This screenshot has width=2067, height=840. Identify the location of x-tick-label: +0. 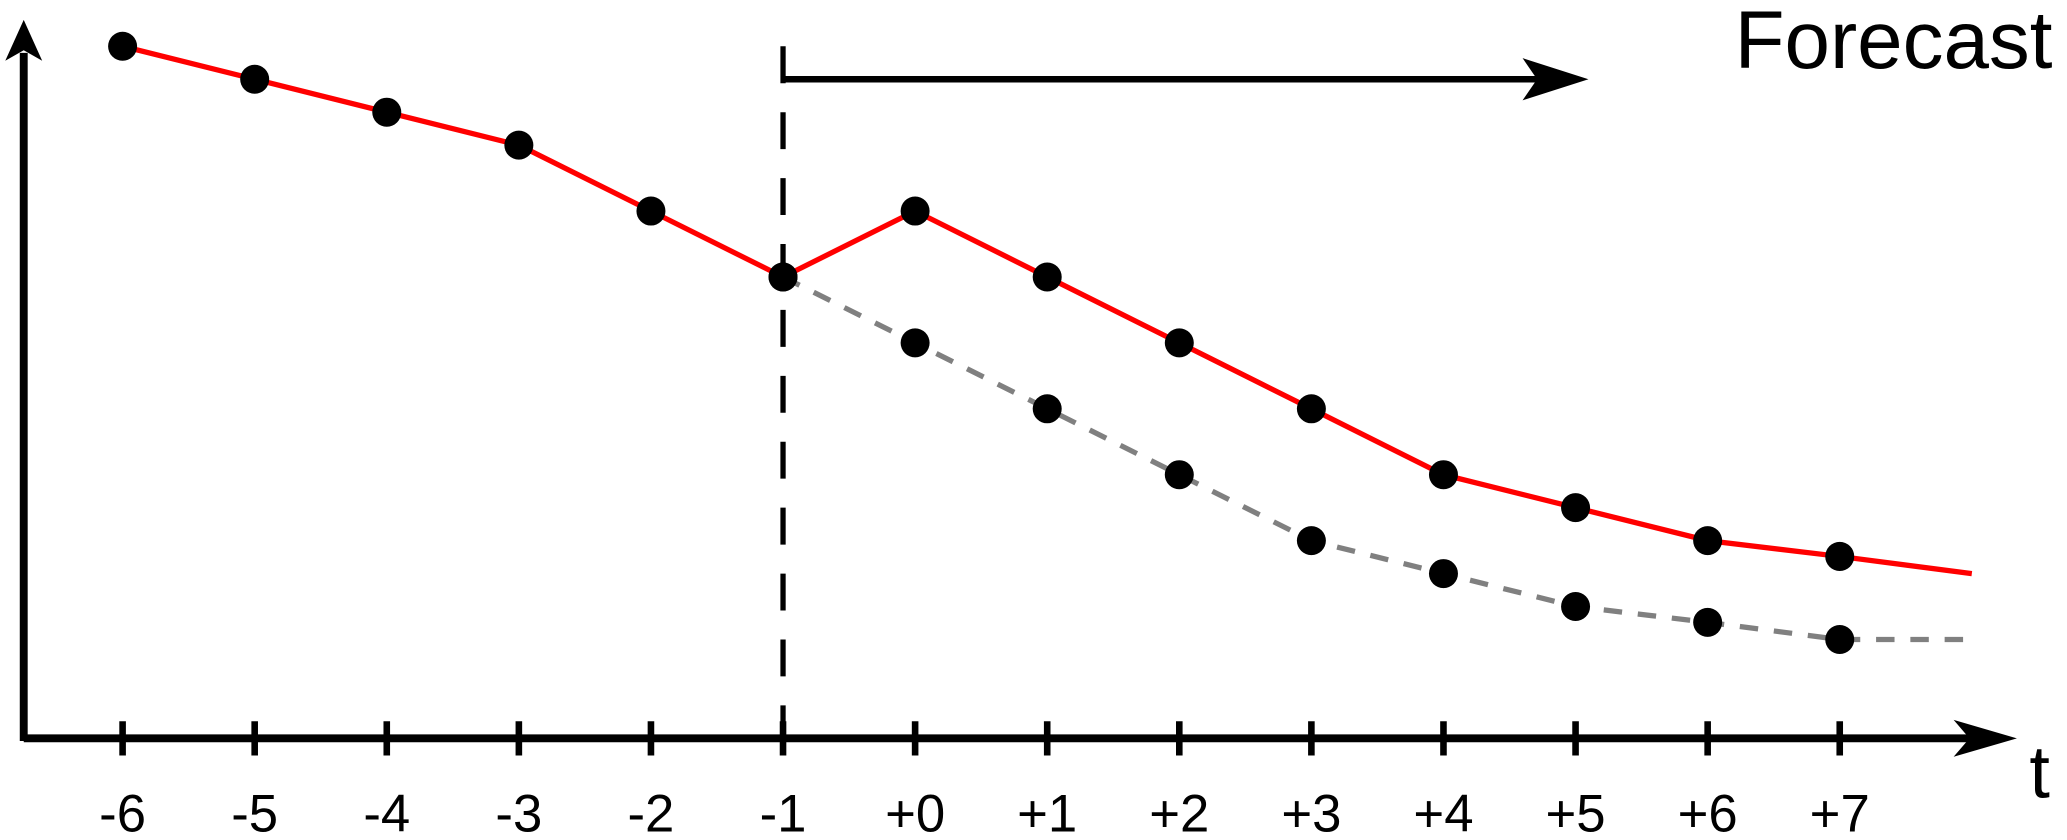
(915, 812).